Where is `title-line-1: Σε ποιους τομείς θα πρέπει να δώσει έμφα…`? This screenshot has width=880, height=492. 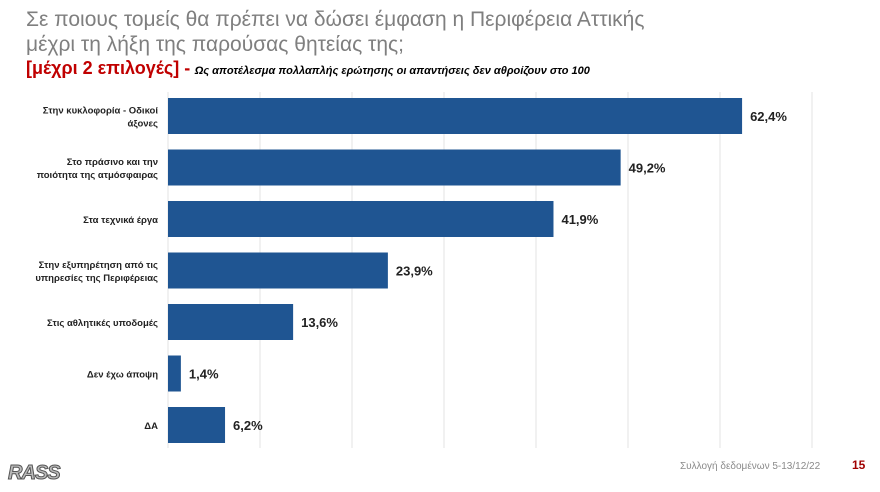 title-line-1: Σε ποιους τομείς θα πρέπει να δώσει έμφα… is located at coordinates (335, 19).